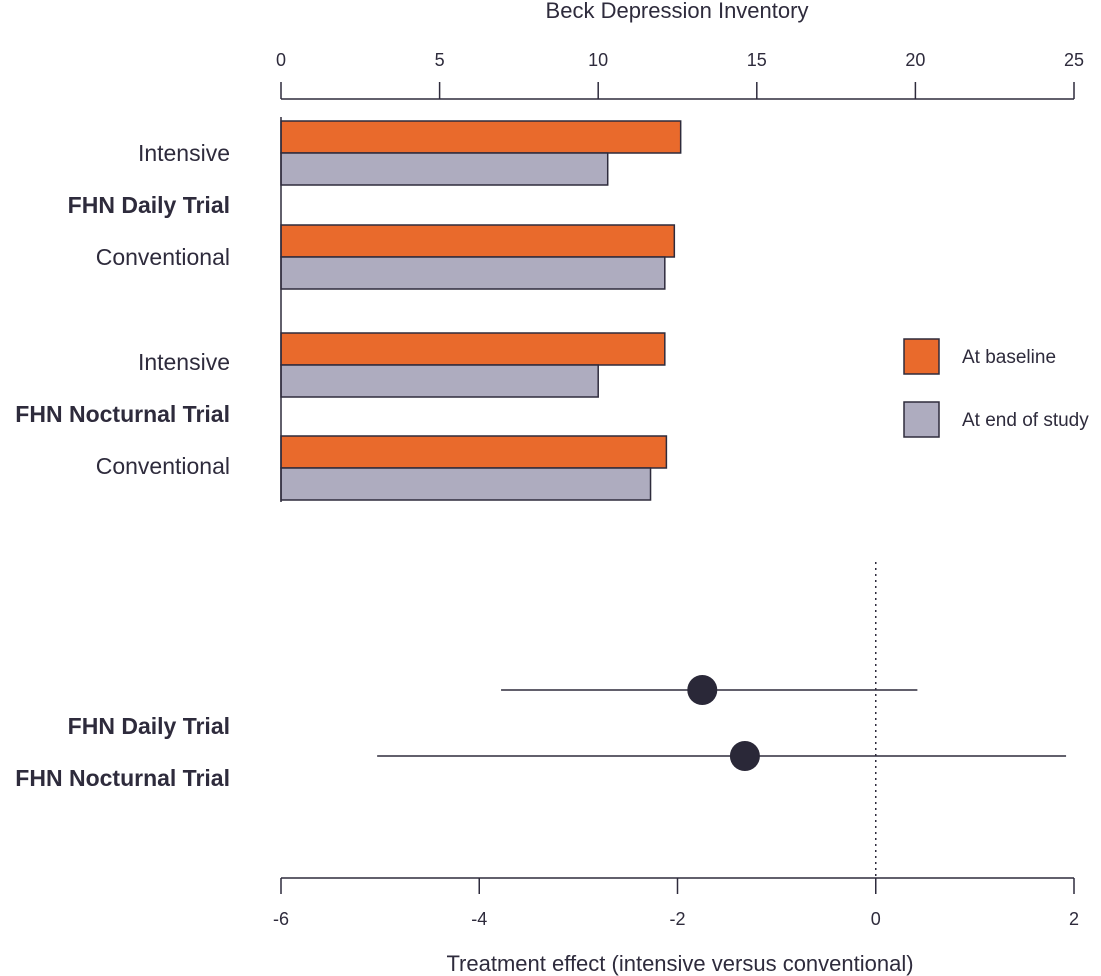 This screenshot has width=1101, height=976. What do you see at coordinates (479, 919) in the screenshot?
I see `forest-x-tick-label-1: -4` at bounding box center [479, 919].